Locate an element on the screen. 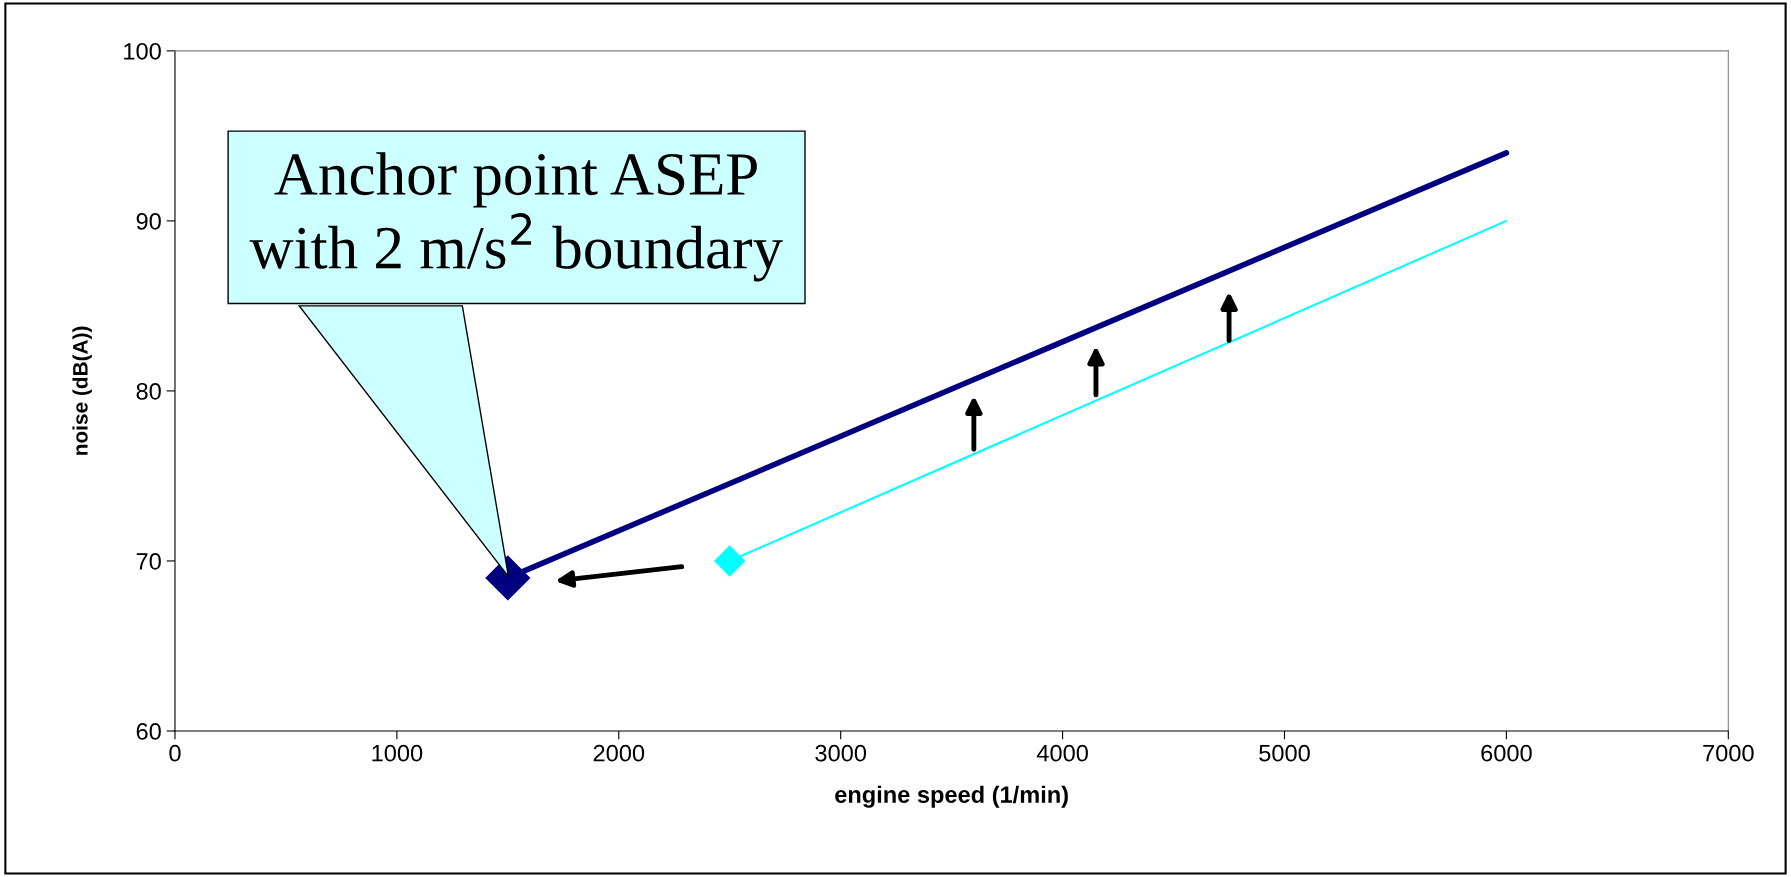  x-tick-label: 6000 is located at coordinates (1506, 753).